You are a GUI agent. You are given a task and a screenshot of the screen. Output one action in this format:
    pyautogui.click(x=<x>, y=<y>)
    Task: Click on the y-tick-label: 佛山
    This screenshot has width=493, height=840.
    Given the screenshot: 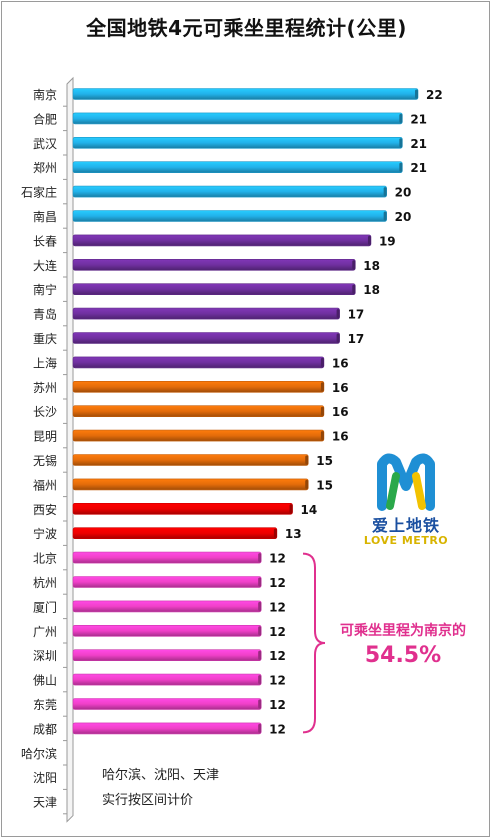 What is the action you would take?
    pyautogui.click(x=45, y=681)
    